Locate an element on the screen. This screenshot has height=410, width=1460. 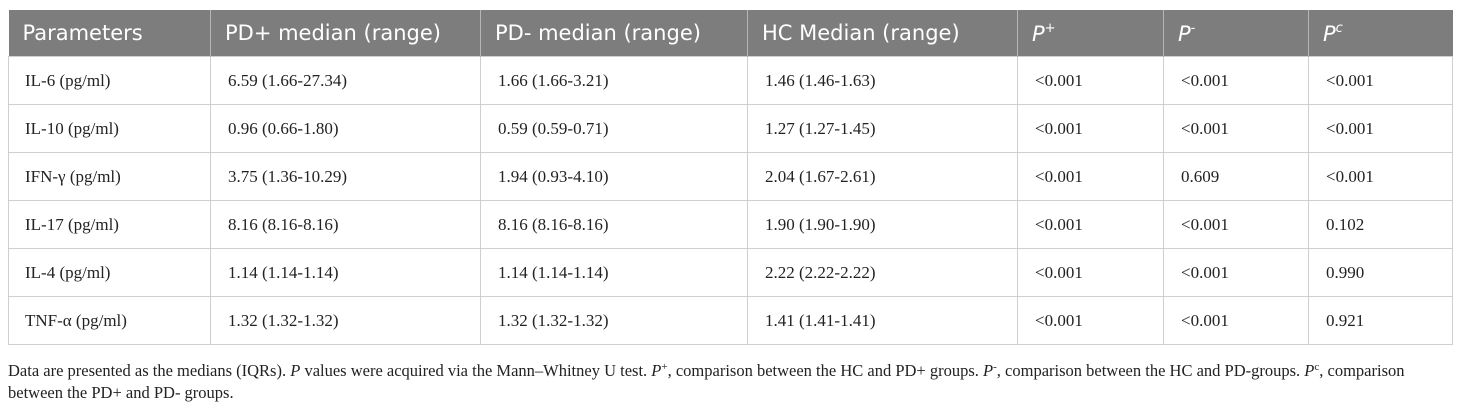
header-pd-minus: PD- median (range) is located at coordinates (614, 33).